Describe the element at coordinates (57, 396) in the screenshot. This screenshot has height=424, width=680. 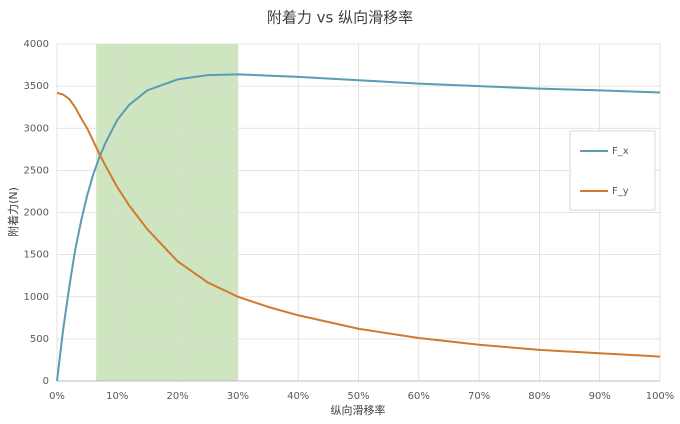
I see `x-tick-label: 0%` at that location.